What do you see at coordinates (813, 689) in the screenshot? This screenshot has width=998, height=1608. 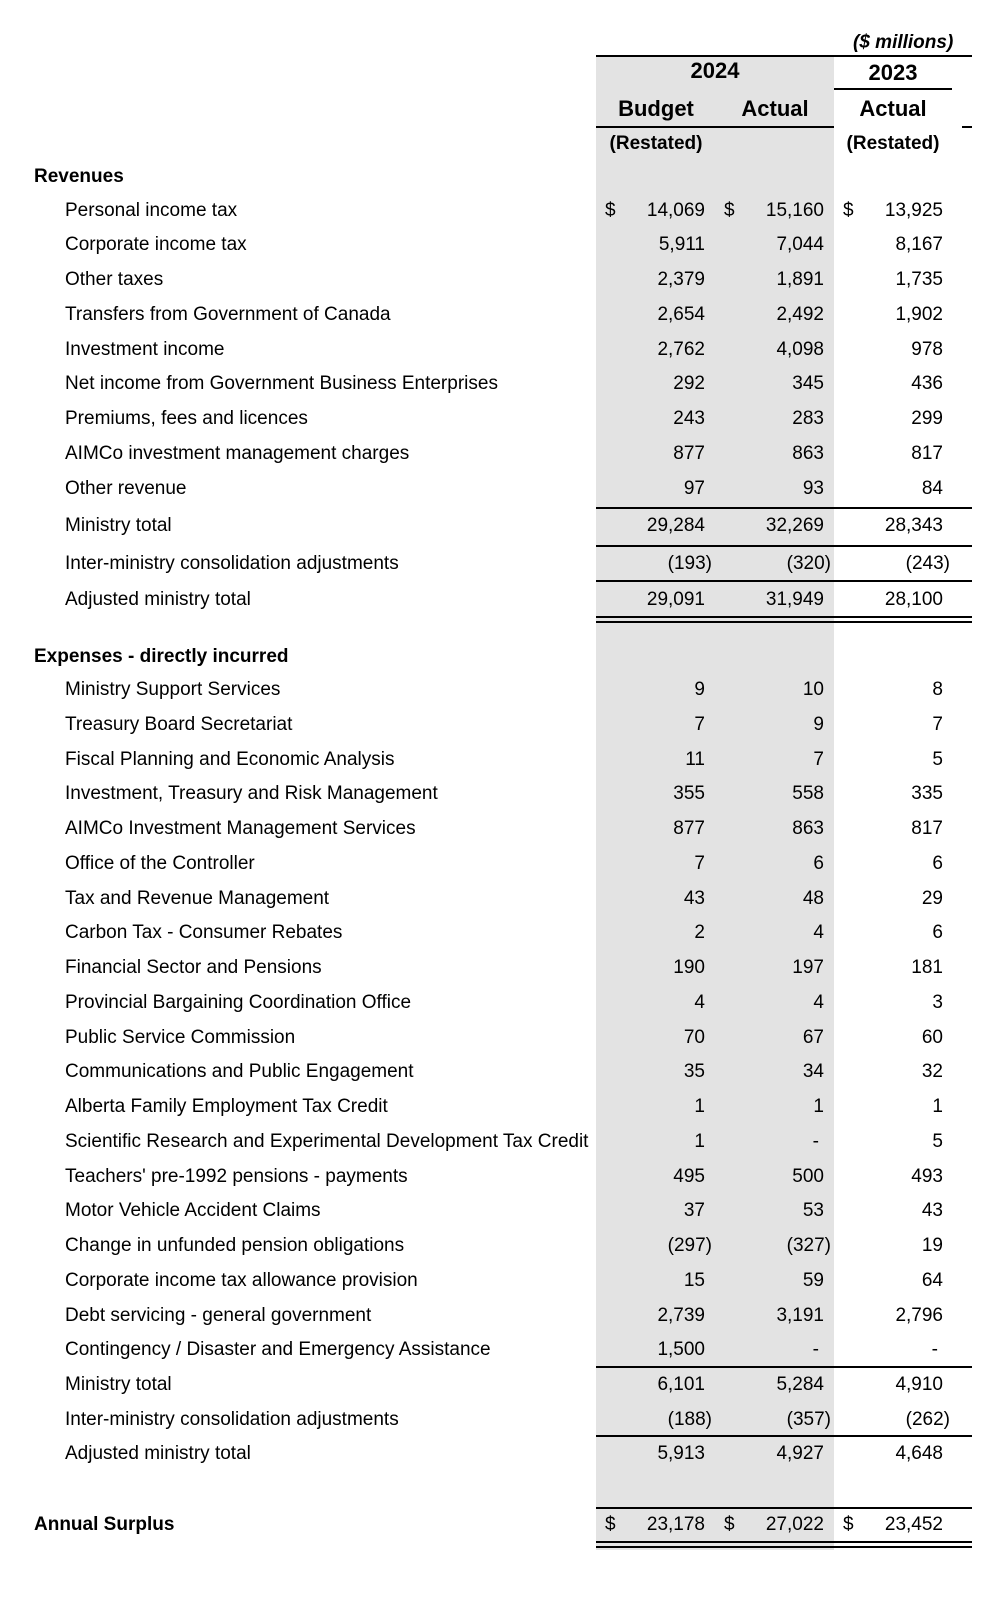 I see `cell-actual: 10` at bounding box center [813, 689].